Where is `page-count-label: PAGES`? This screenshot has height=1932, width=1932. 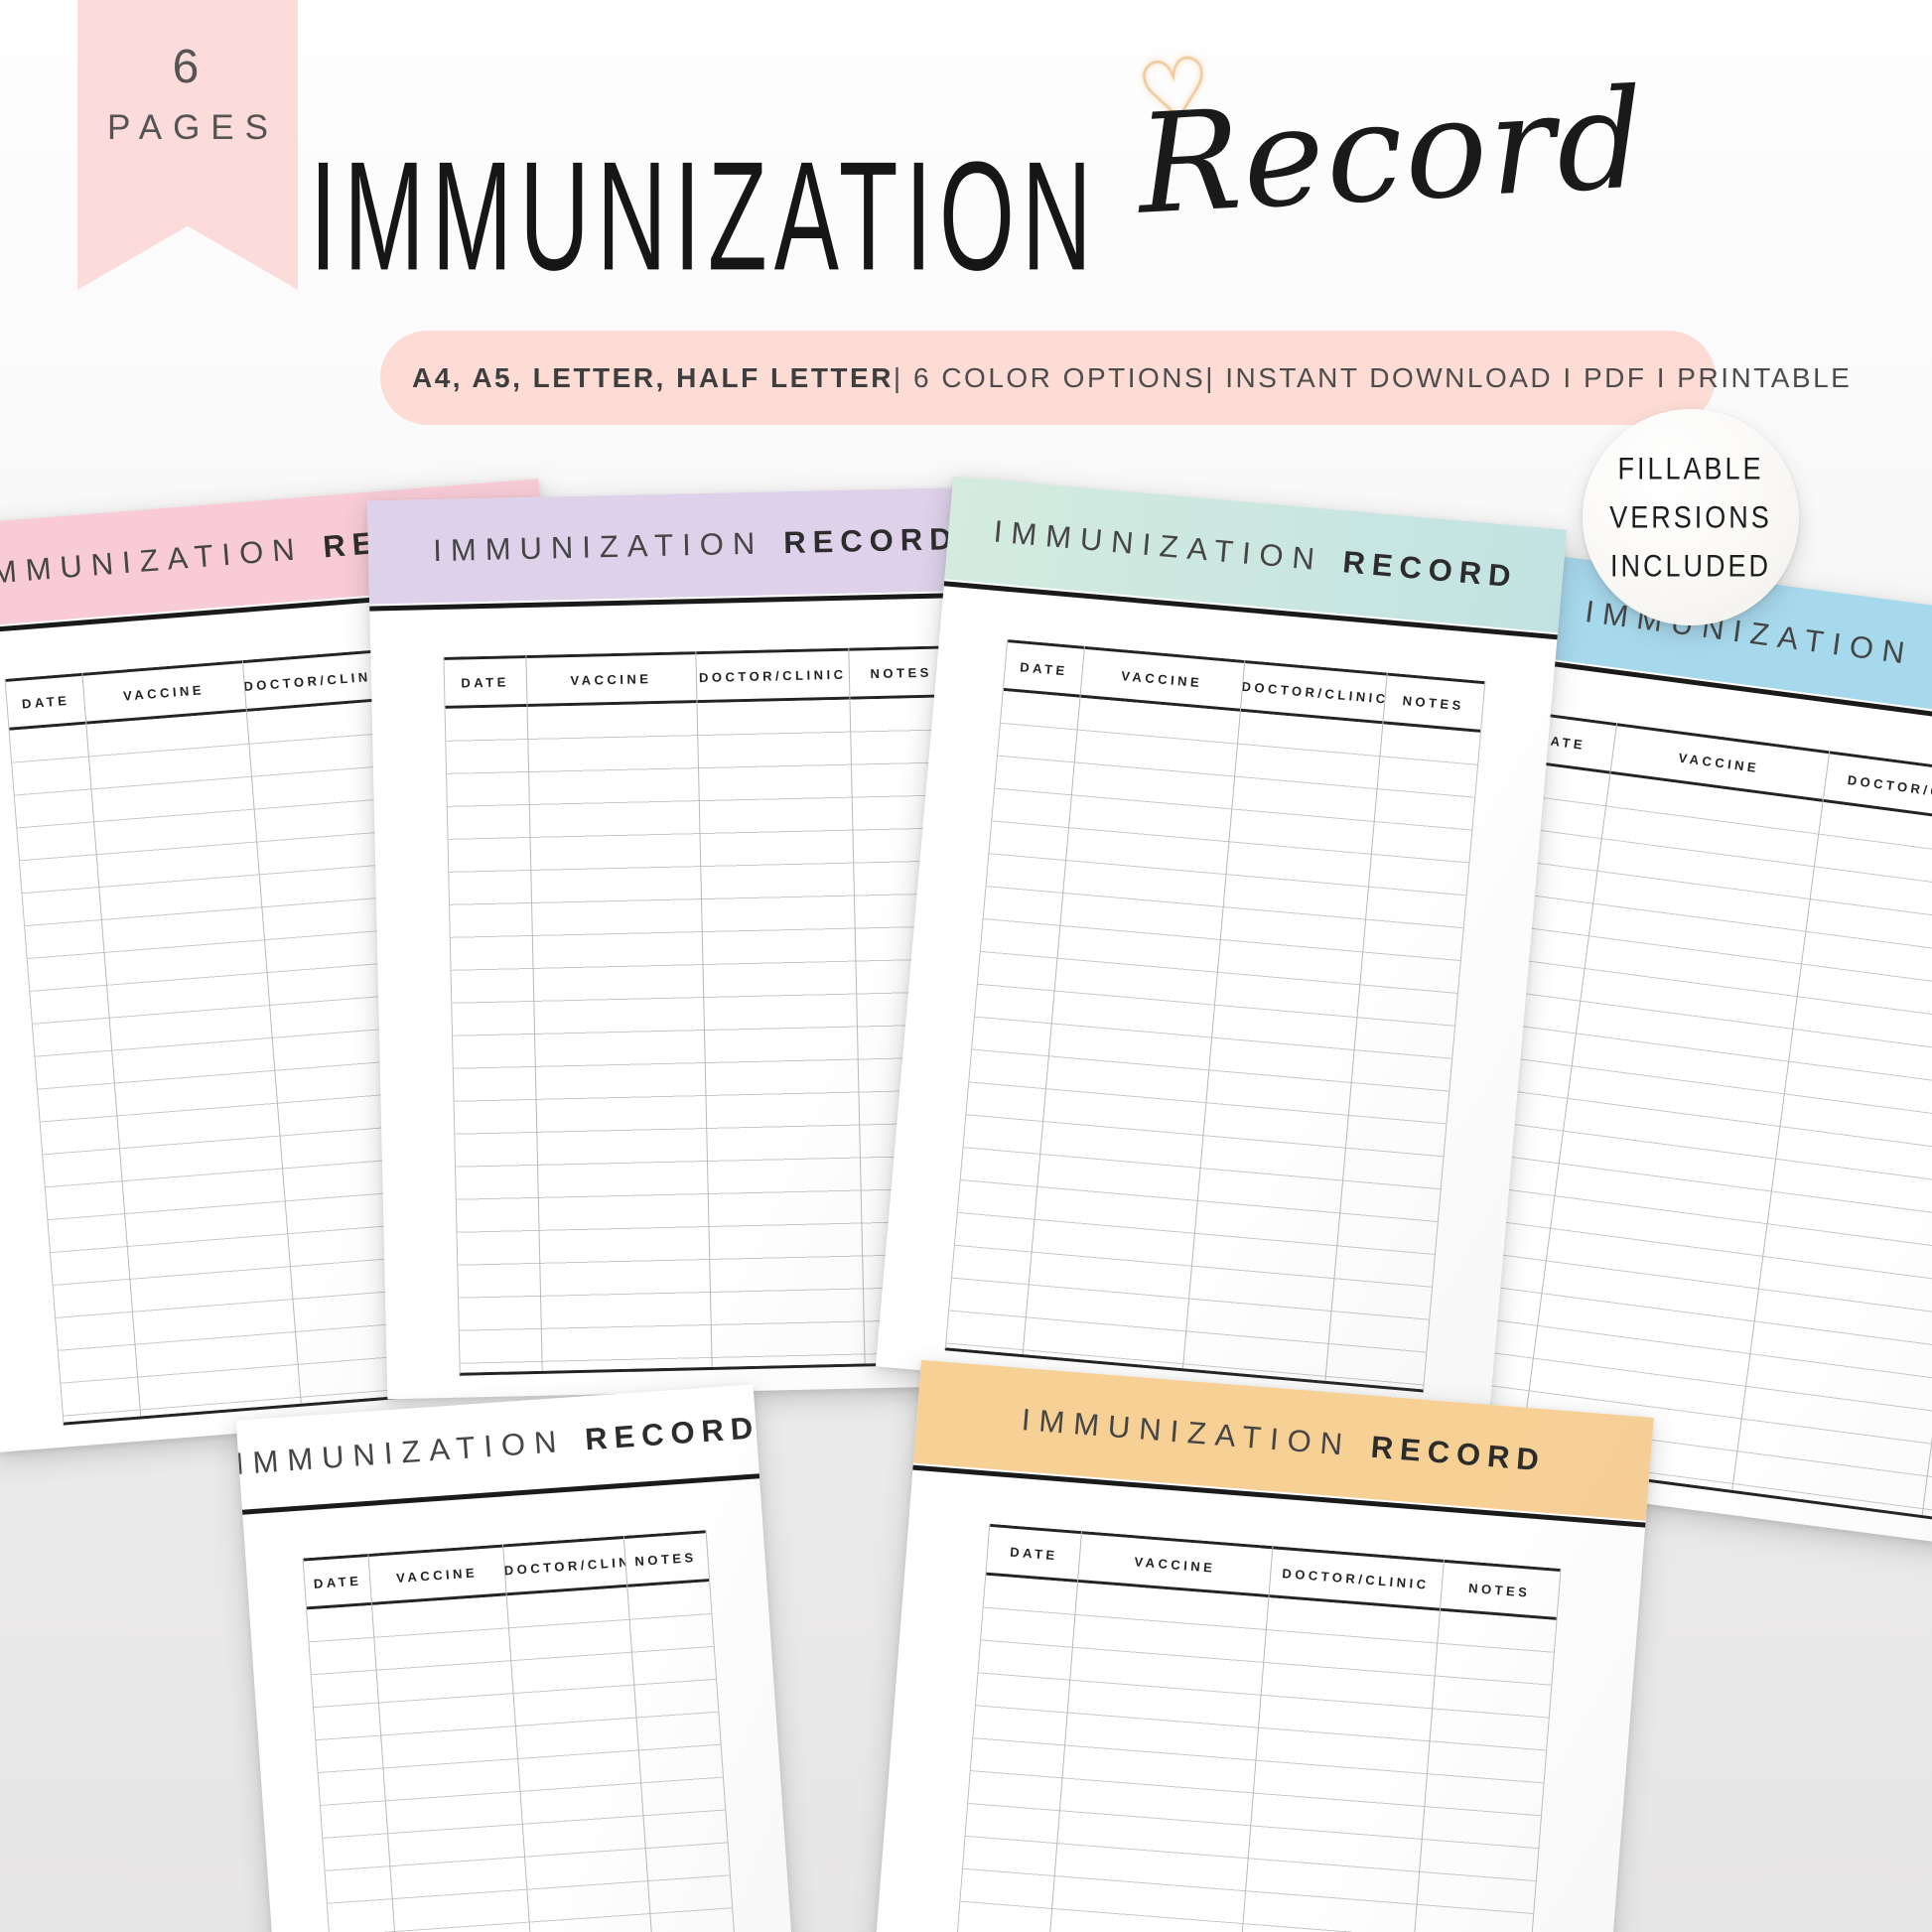 page-count-label: PAGES is located at coordinates (193, 127).